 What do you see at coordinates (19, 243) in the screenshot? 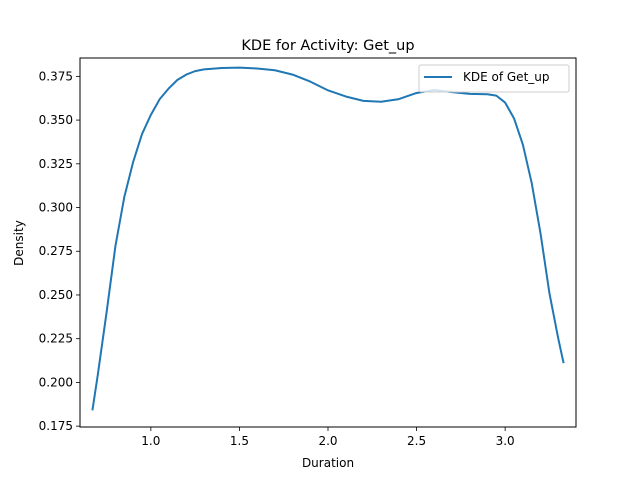
I see `y-axis-label: Density` at bounding box center [19, 243].